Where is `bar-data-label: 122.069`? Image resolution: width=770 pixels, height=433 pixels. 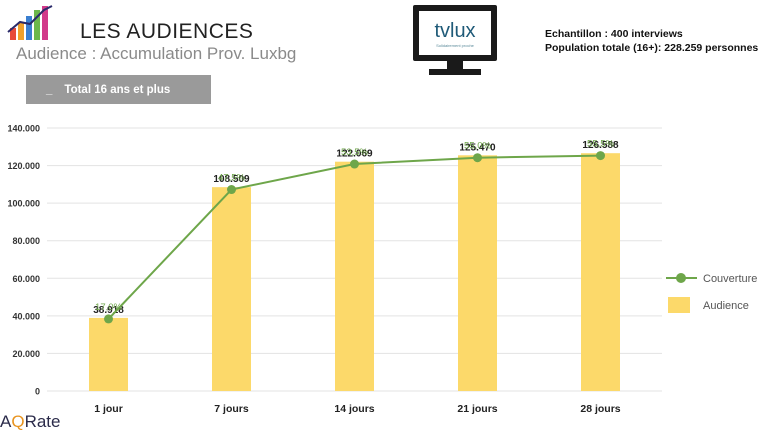 bar-data-label: 122.069 is located at coordinates (354, 154).